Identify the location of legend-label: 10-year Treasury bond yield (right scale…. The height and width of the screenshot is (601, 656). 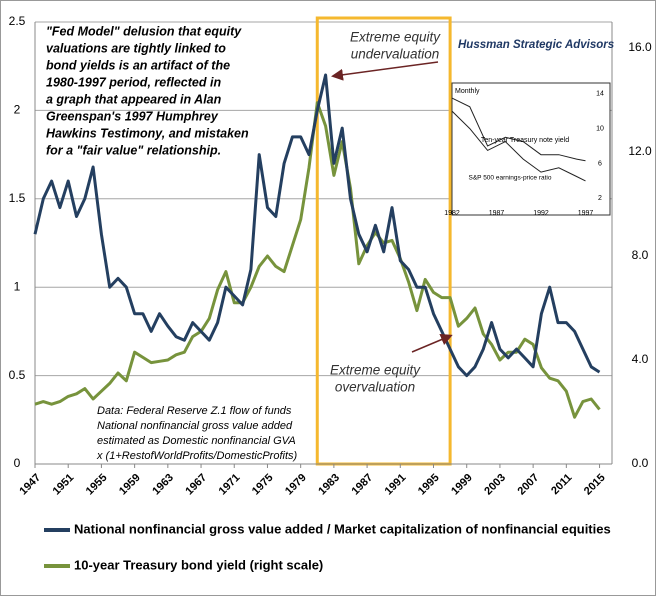
(198, 564).